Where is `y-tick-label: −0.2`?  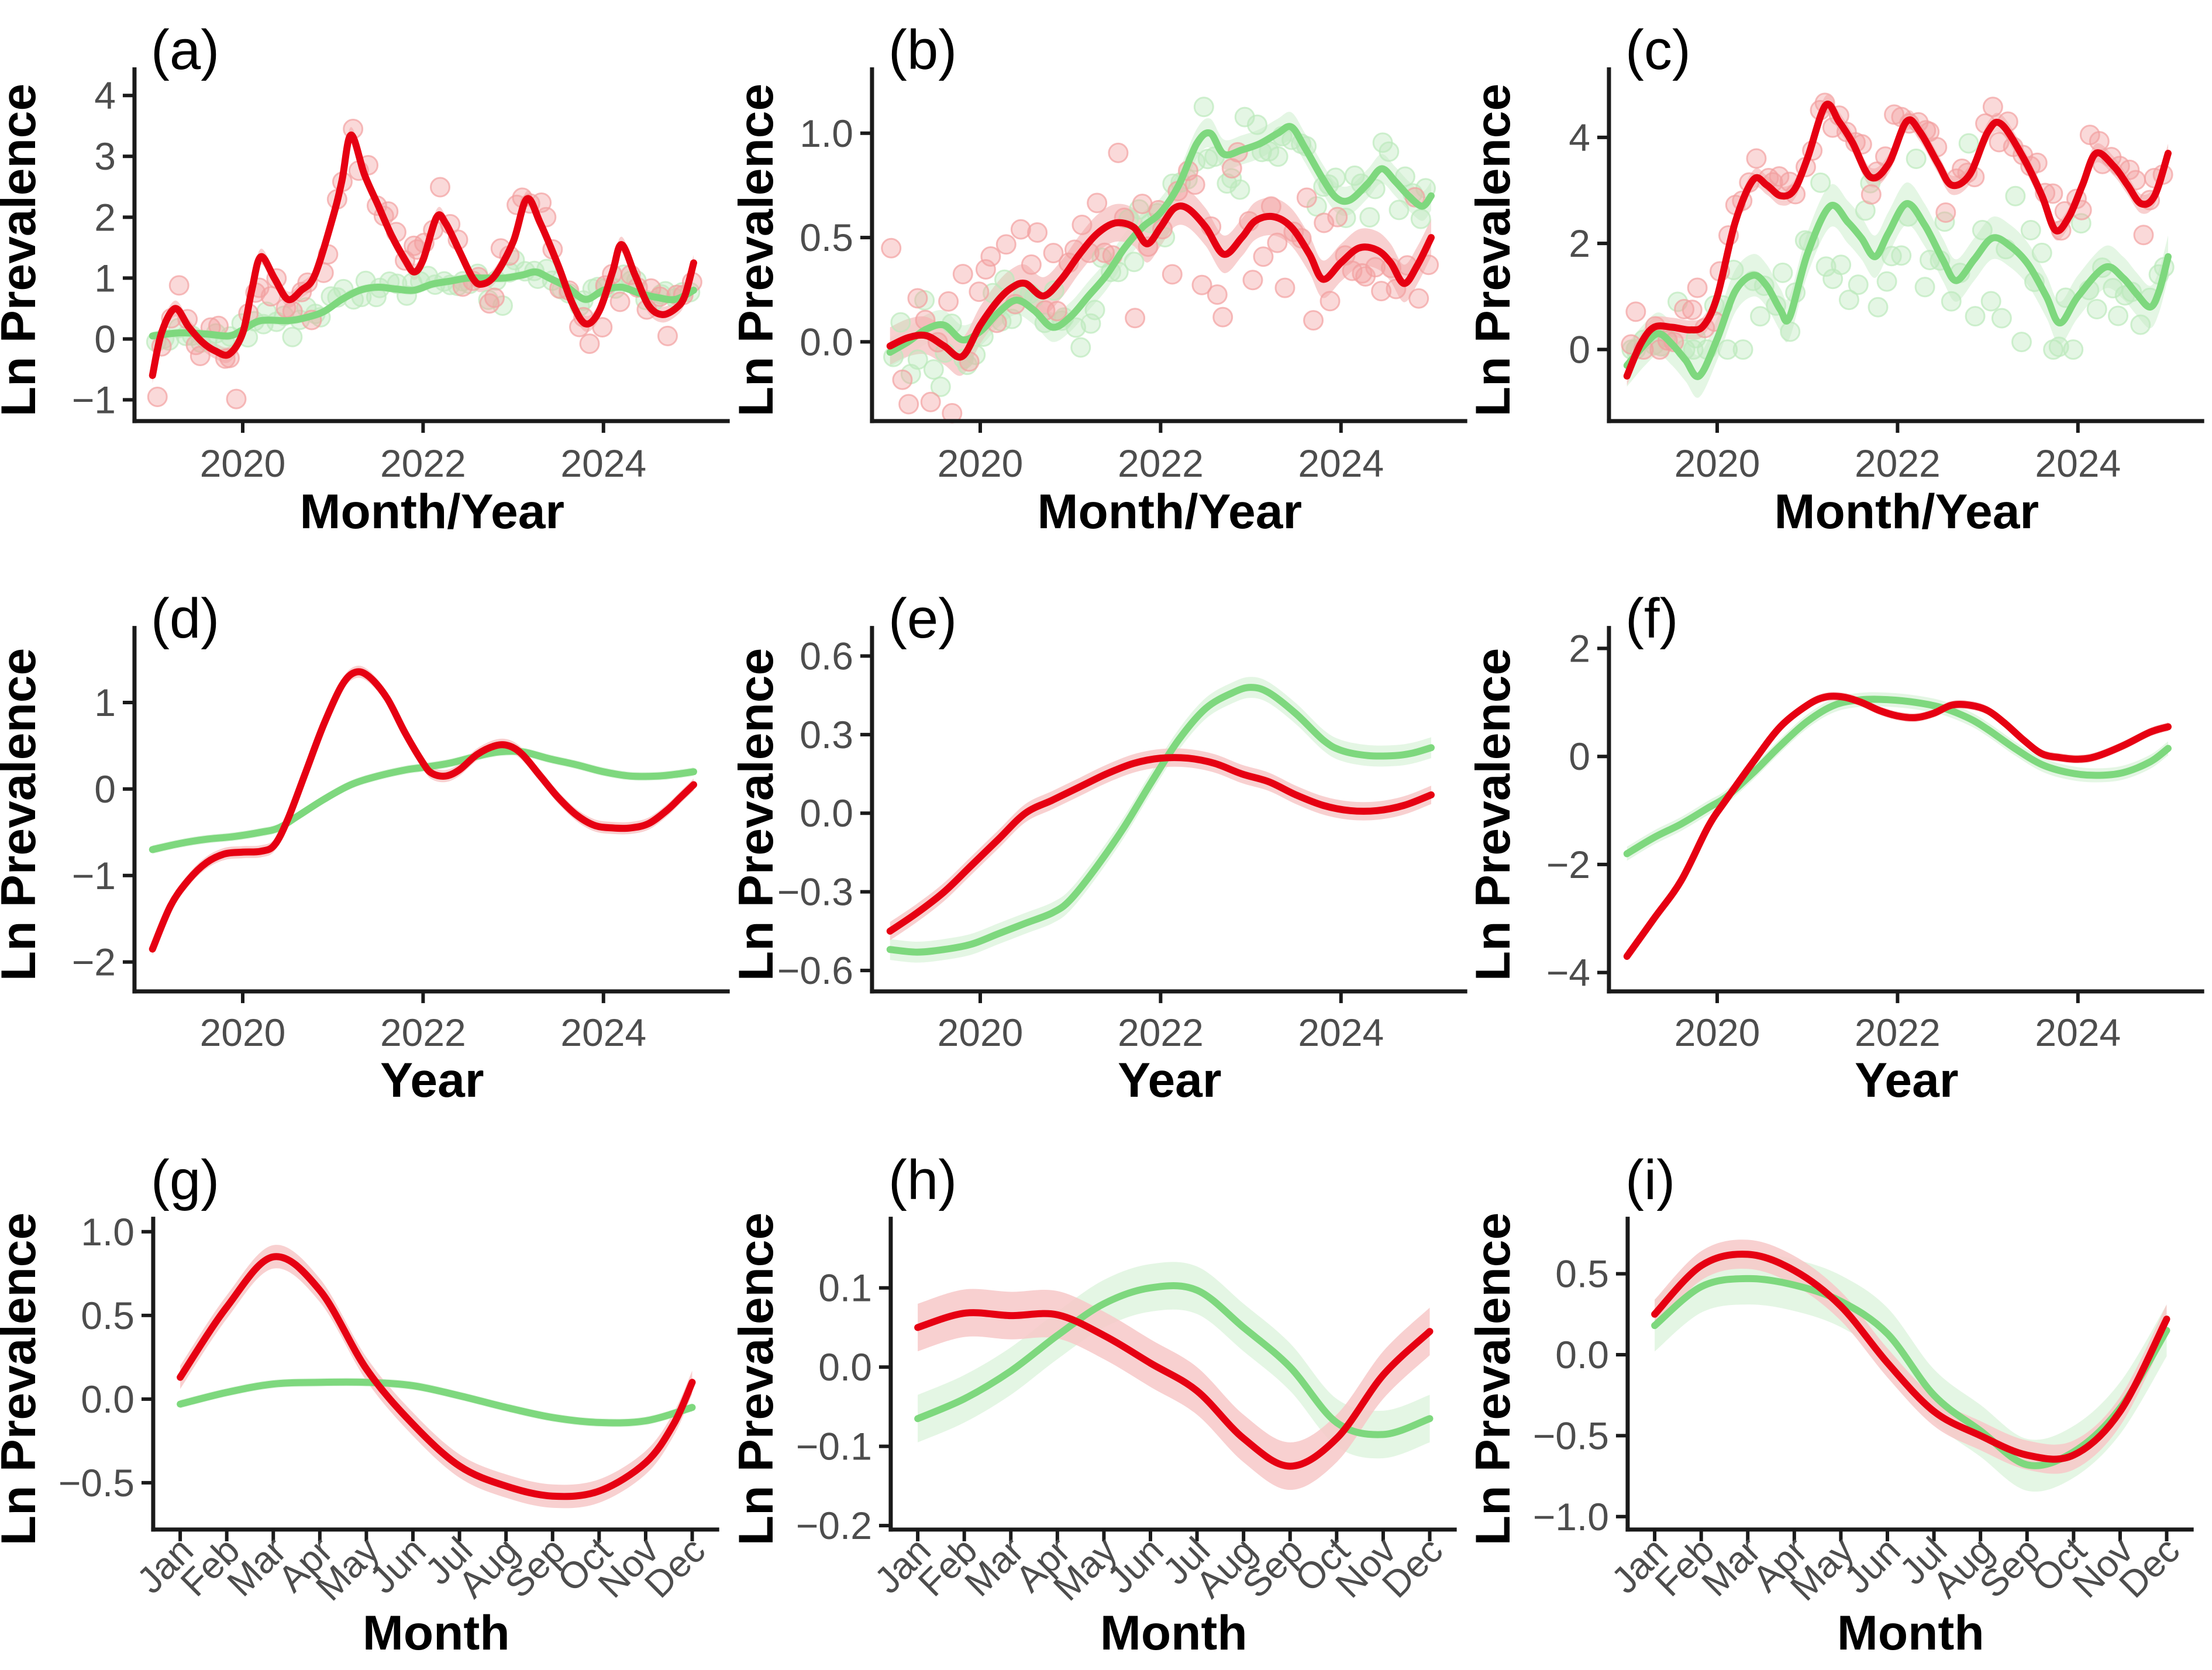
y-tick-label: −0.2 is located at coordinates (833, 1526).